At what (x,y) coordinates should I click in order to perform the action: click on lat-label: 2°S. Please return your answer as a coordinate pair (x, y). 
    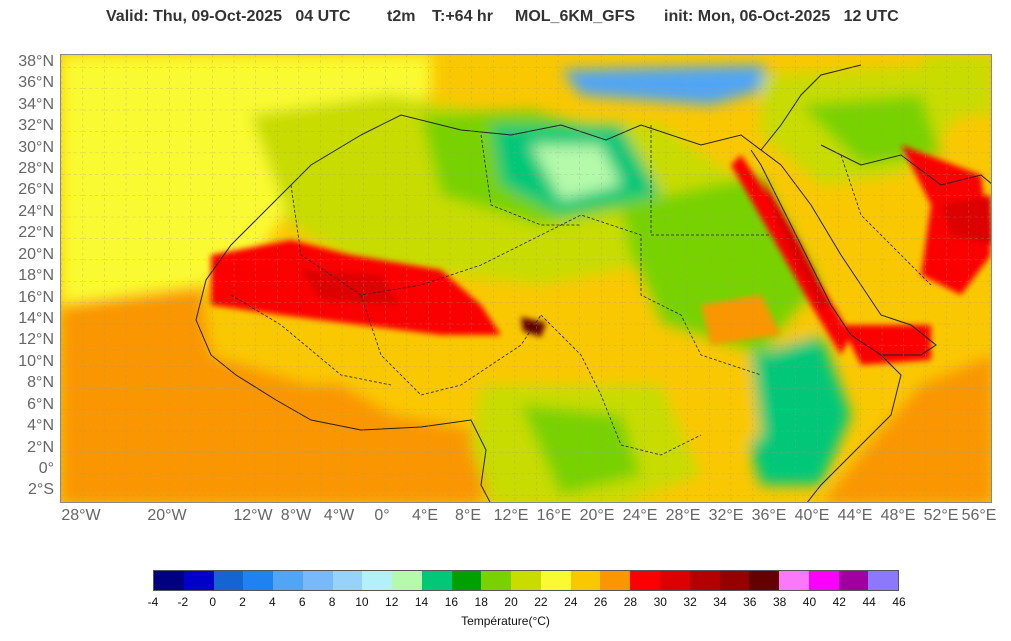
    Looking at the image, I should click on (41, 489).